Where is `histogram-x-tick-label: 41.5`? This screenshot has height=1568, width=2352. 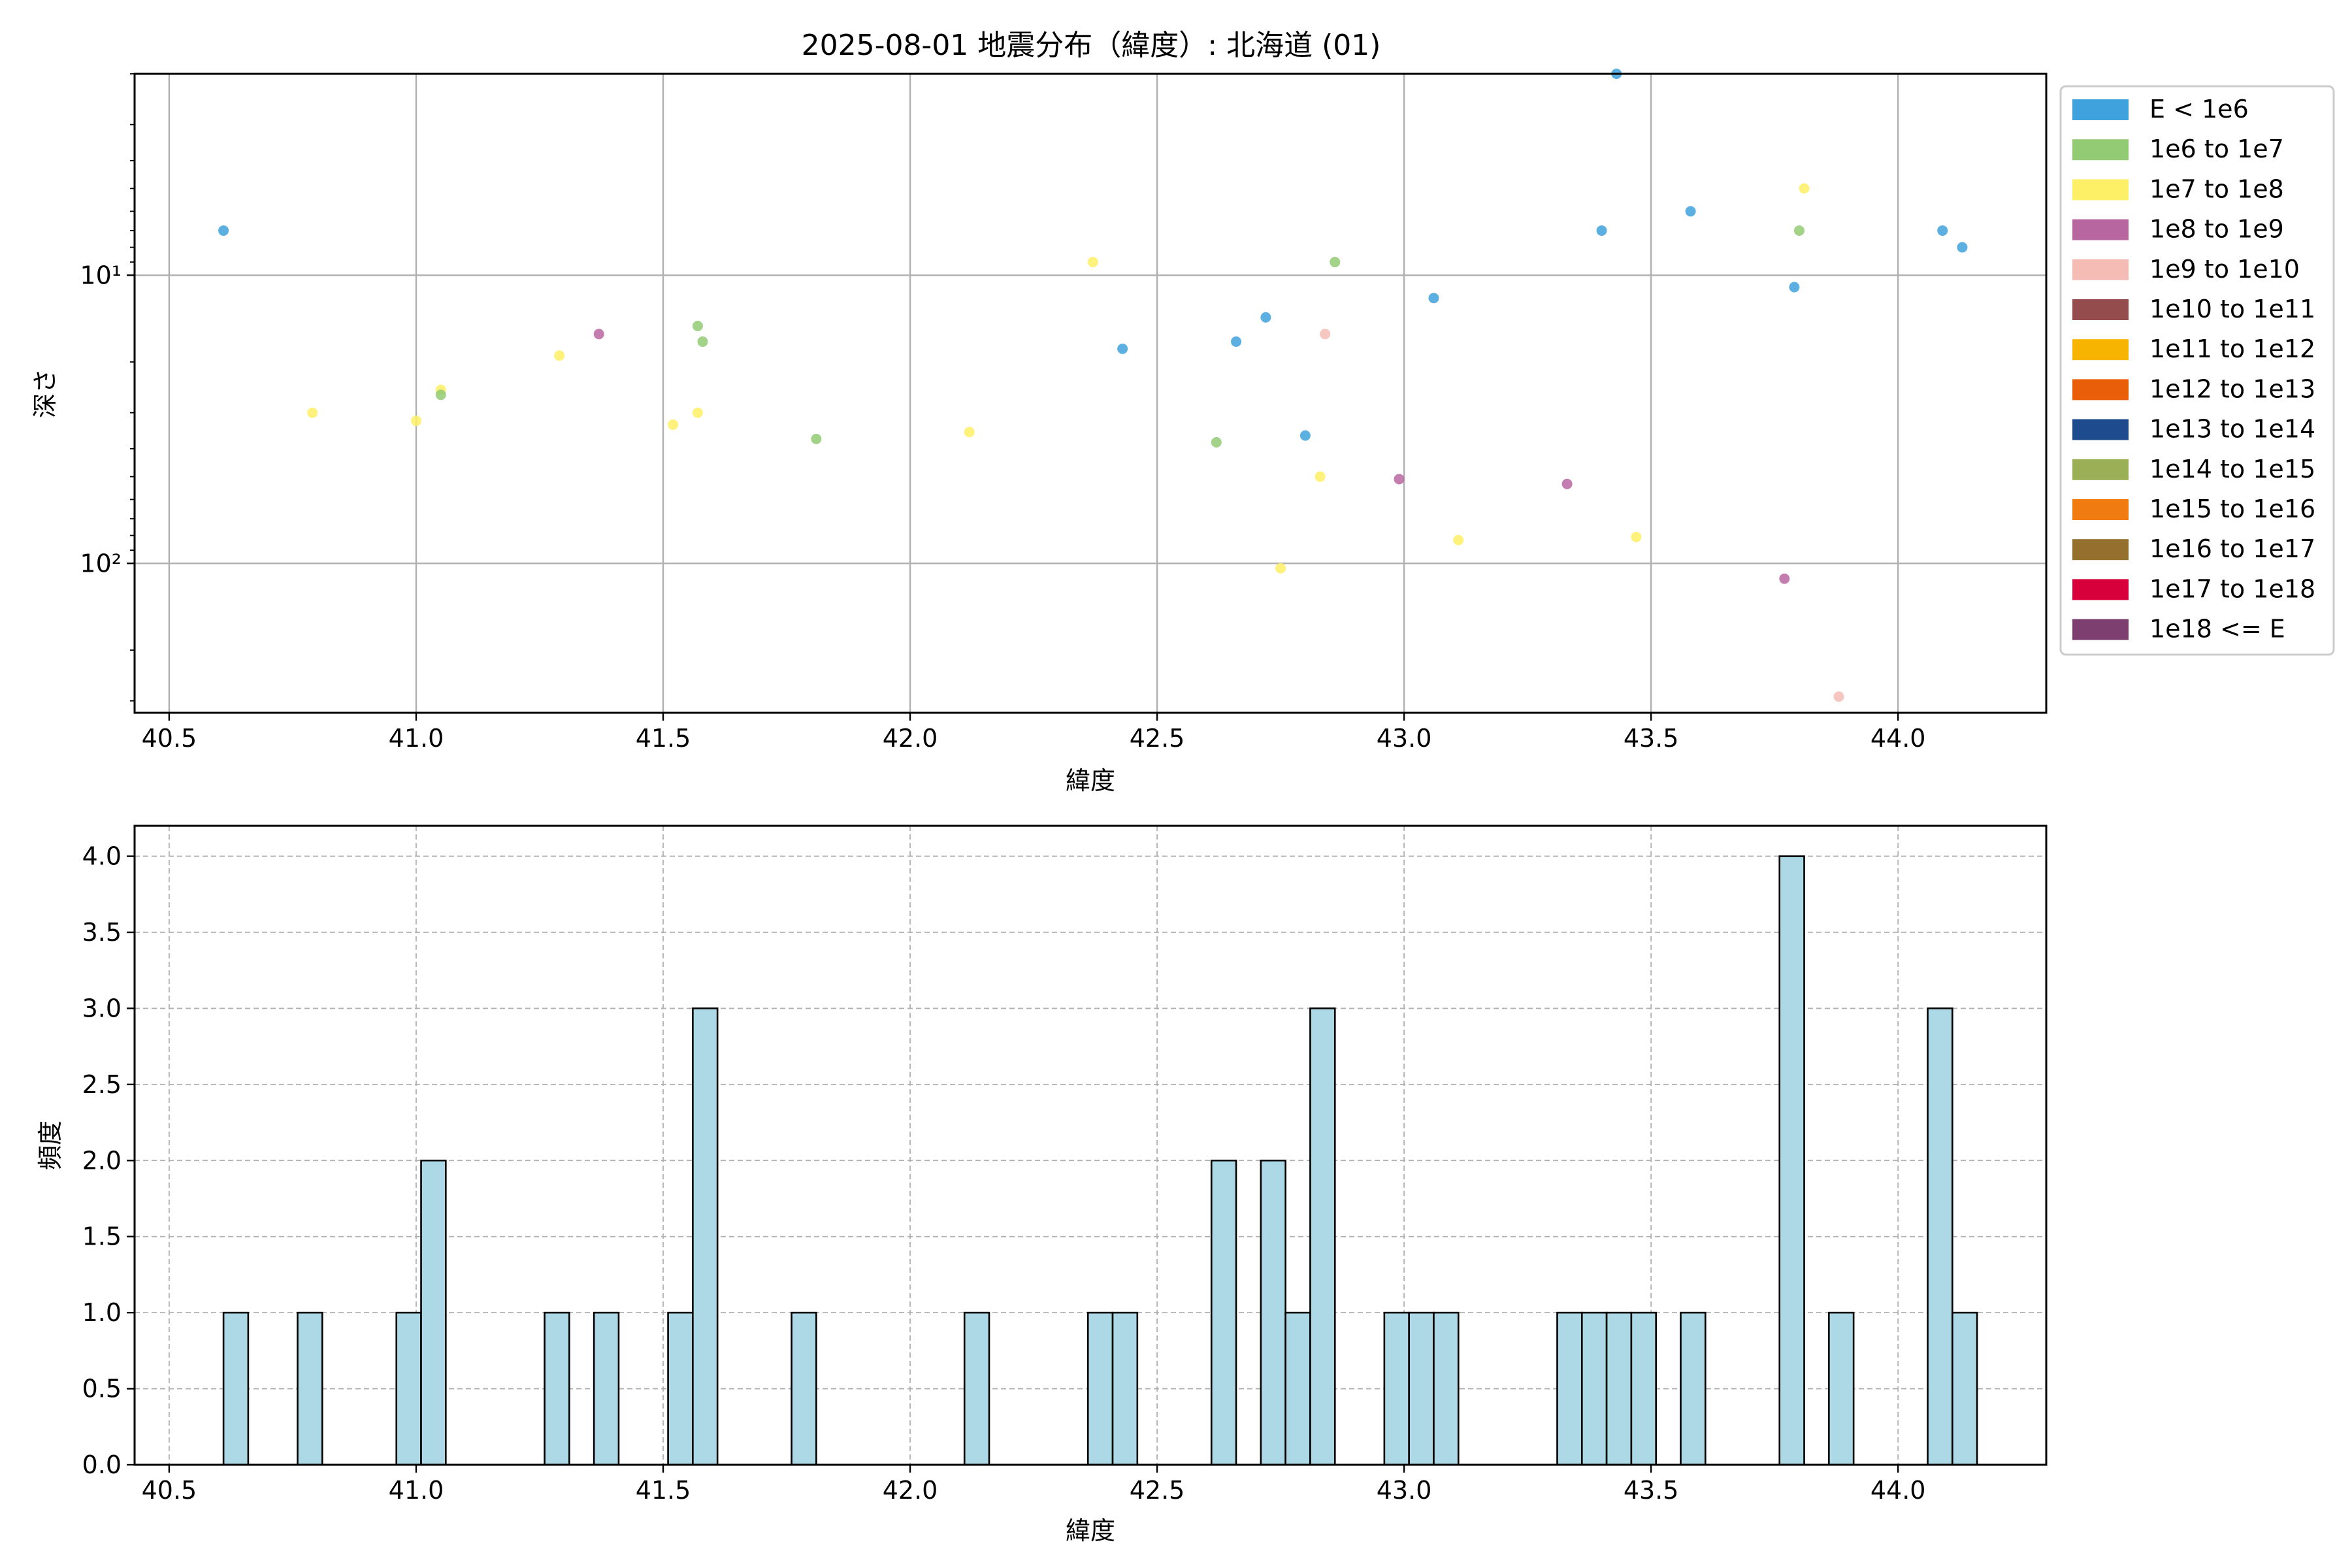 histogram-x-tick-label: 41.5 is located at coordinates (663, 1490).